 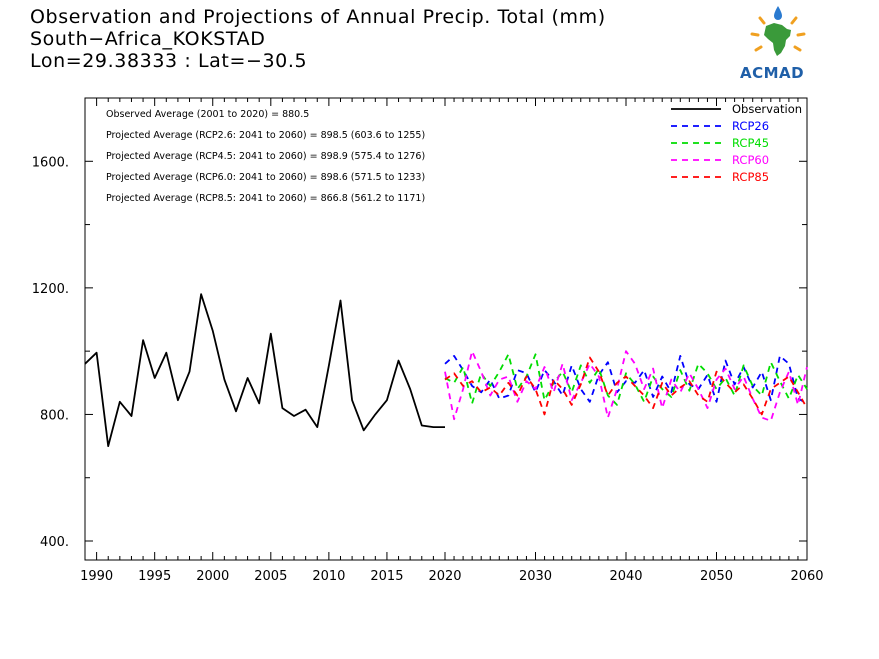 I want to click on x-tick-label: 2010, so click(x=328, y=576).